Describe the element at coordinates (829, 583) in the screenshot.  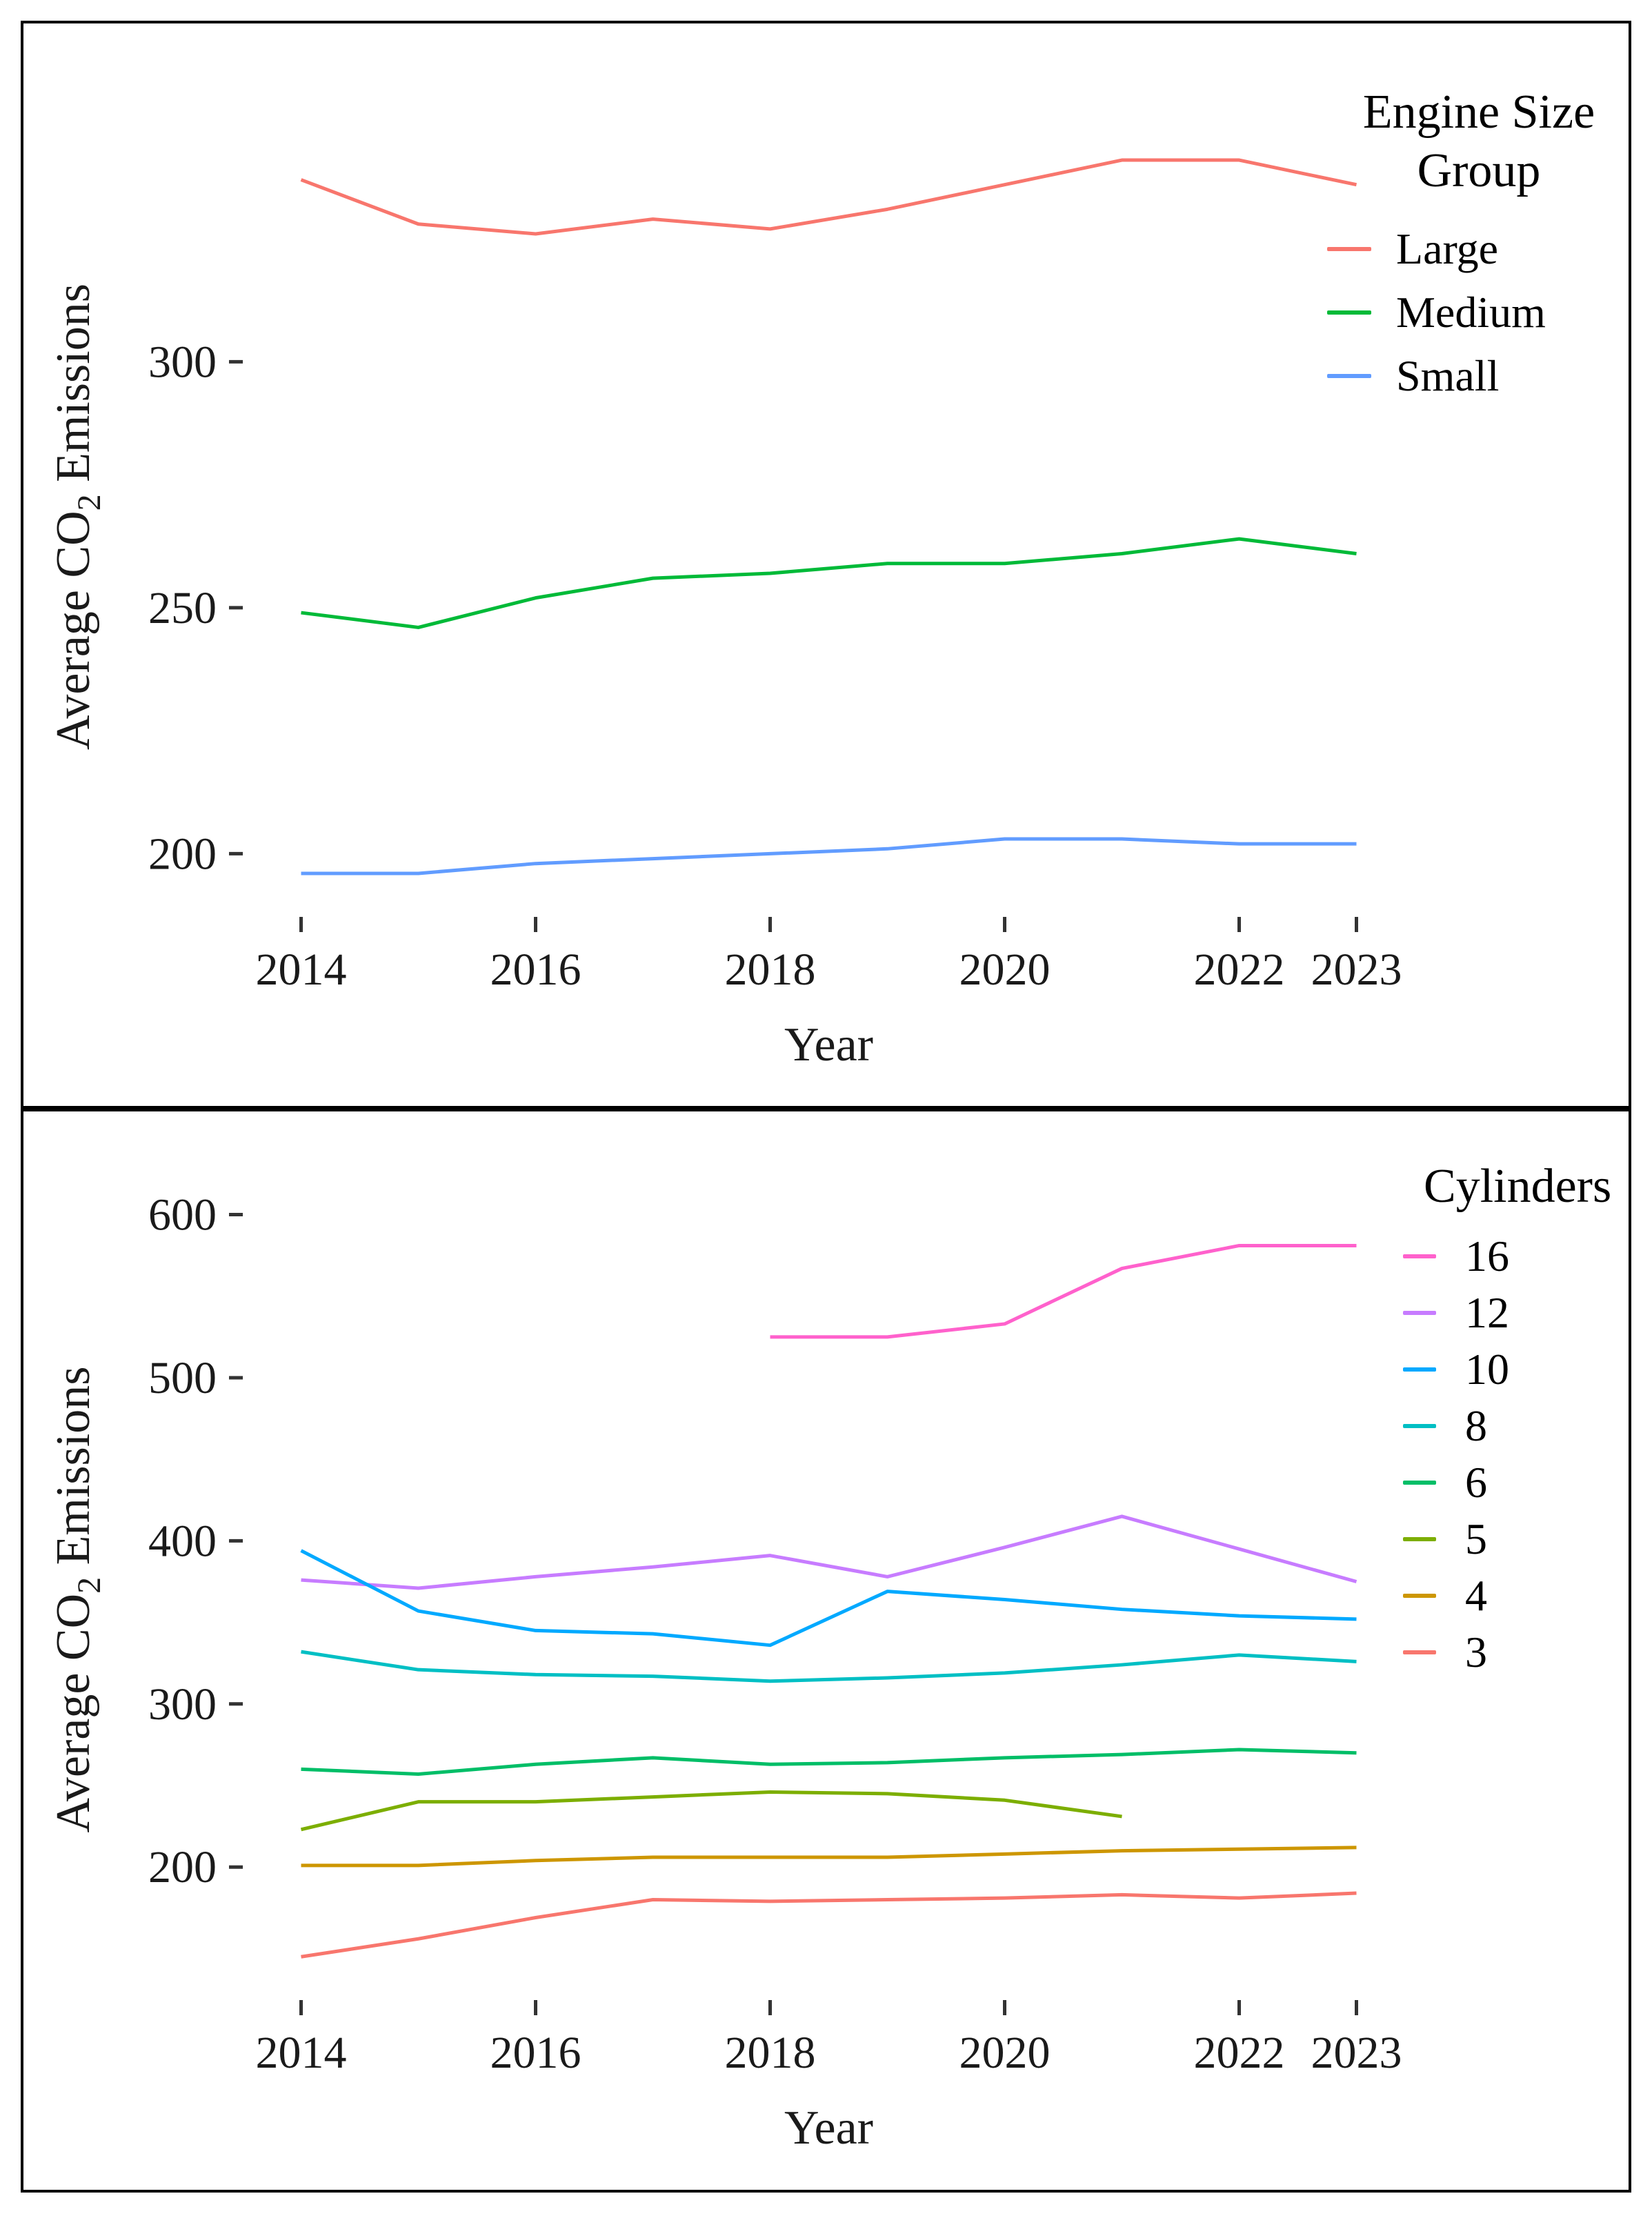
I see `series-line-Medium` at that location.